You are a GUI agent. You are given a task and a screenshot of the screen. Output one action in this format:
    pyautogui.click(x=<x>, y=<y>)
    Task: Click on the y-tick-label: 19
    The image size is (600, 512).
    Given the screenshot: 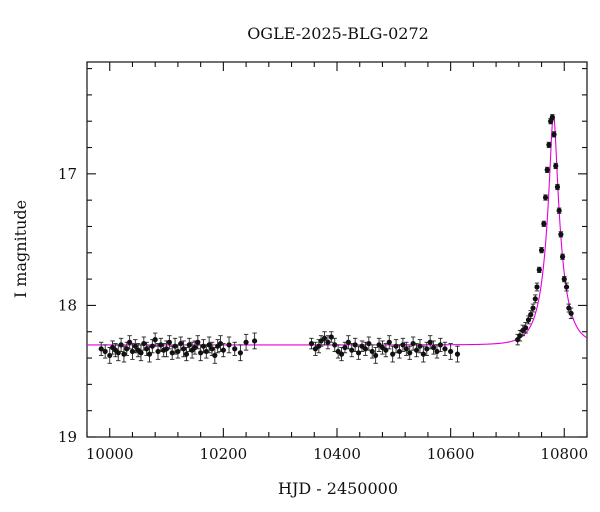 What is the action you would take?
    pyautogui.click(x=67, y=437)
    